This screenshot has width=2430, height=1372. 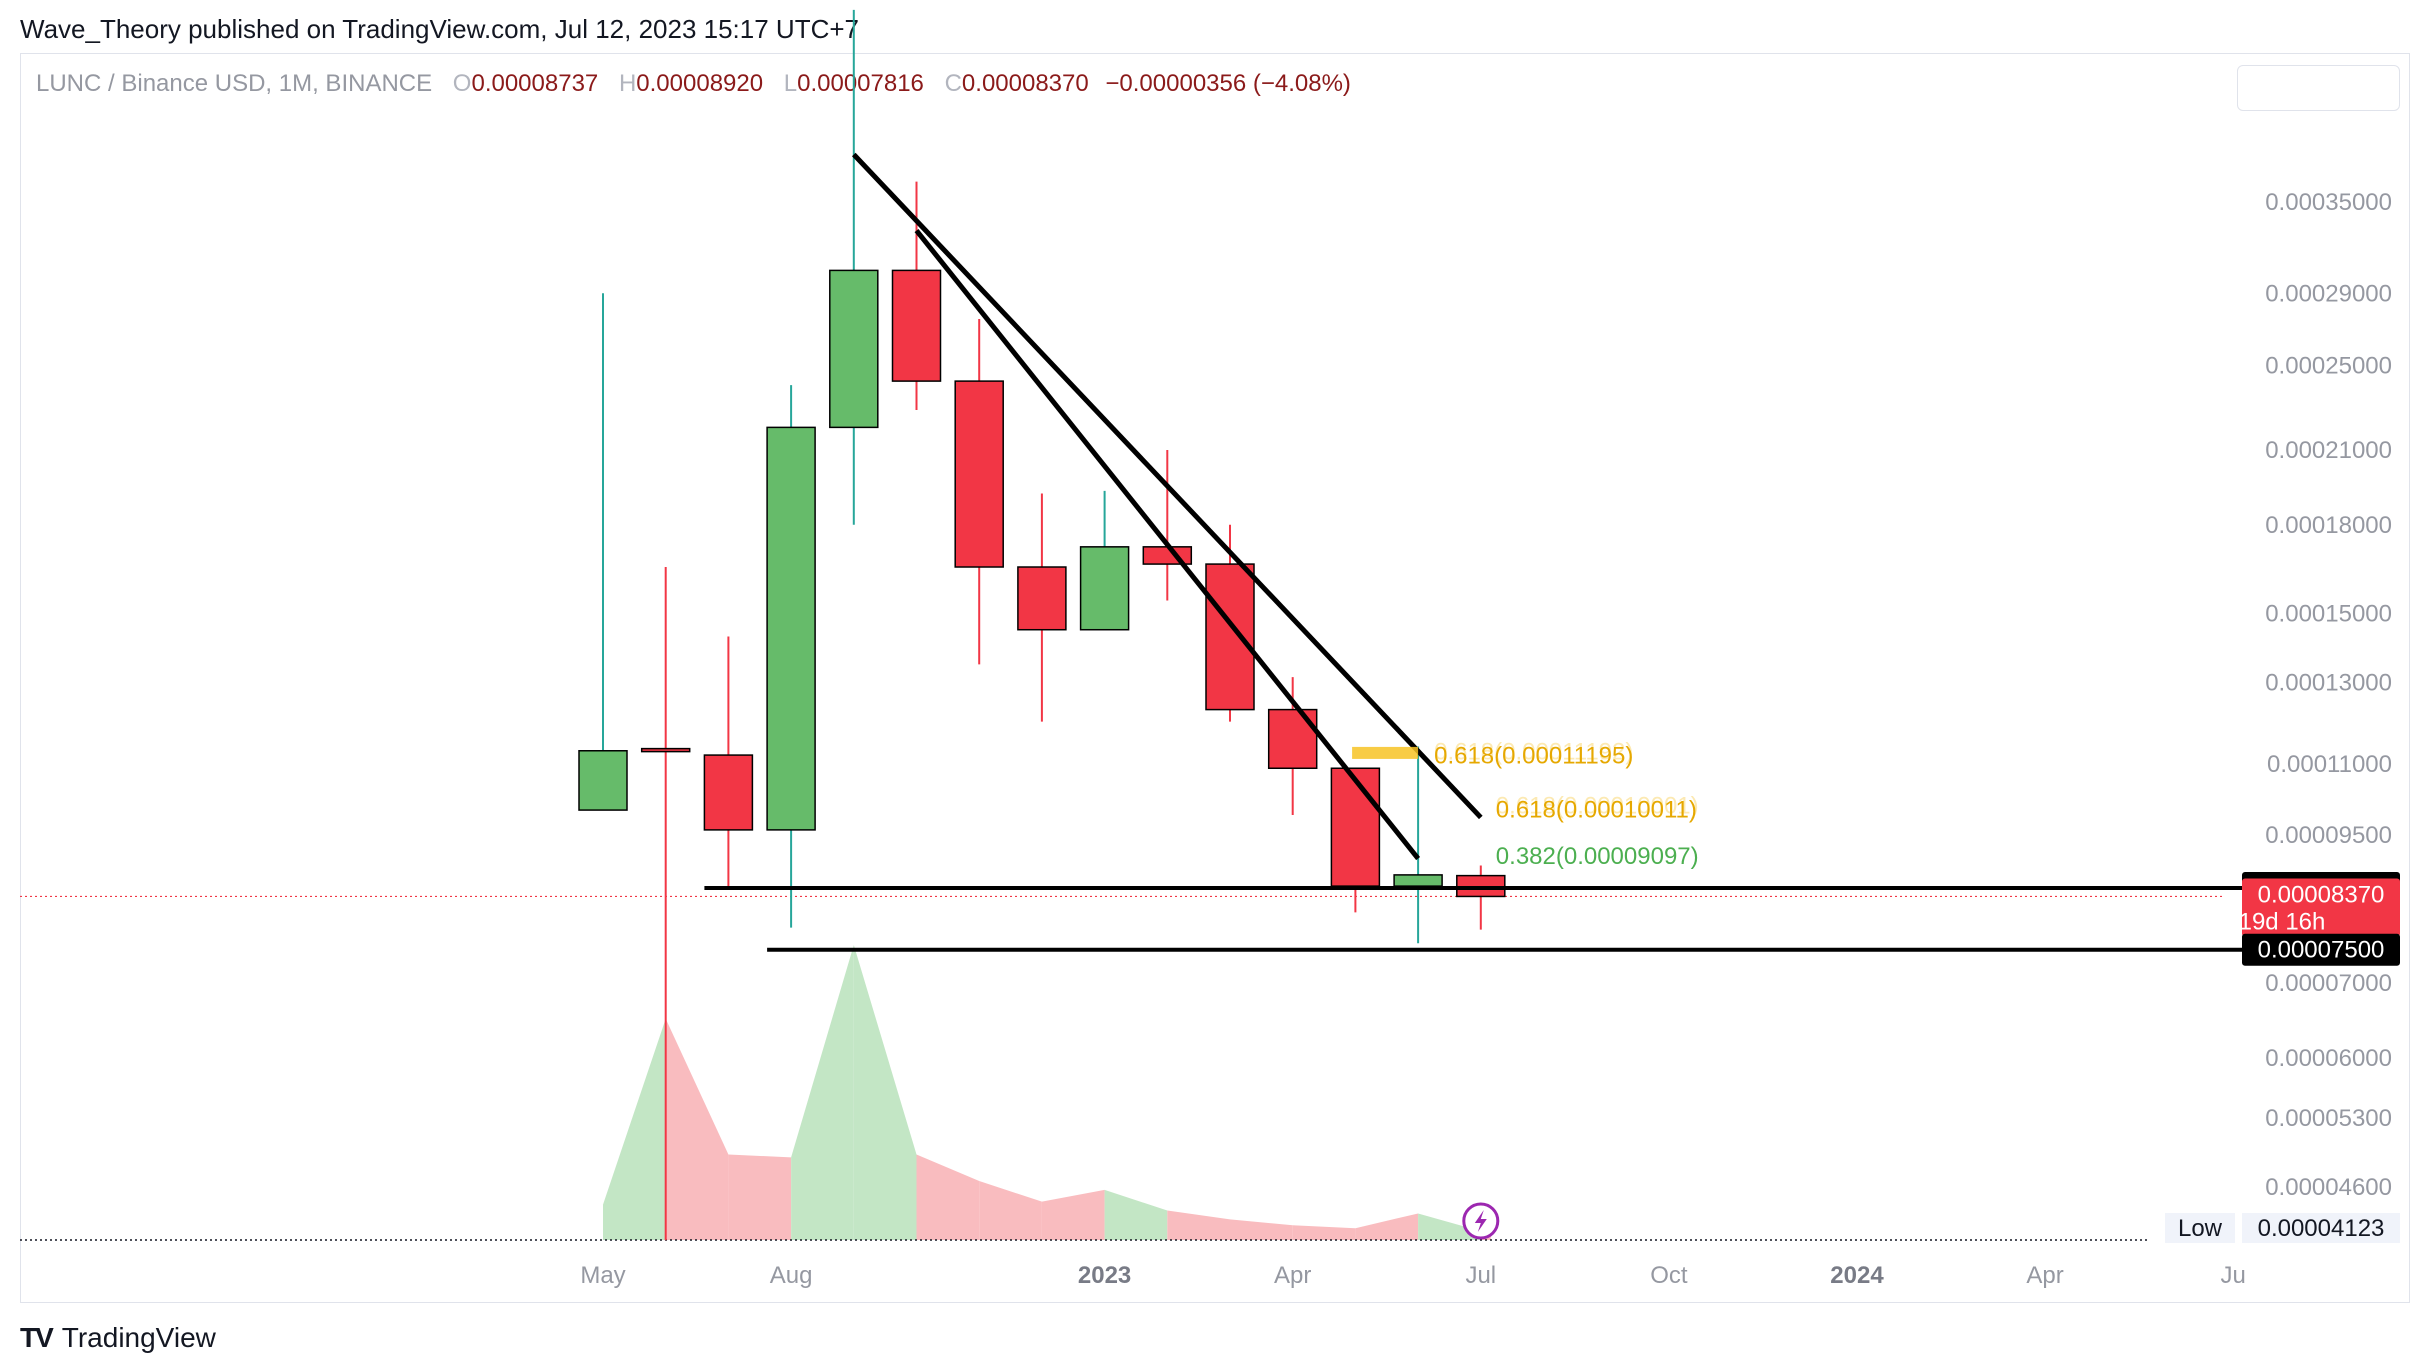 I want to click on fib-label: 0.618(0.00011195), so click(x=1533, y=755).